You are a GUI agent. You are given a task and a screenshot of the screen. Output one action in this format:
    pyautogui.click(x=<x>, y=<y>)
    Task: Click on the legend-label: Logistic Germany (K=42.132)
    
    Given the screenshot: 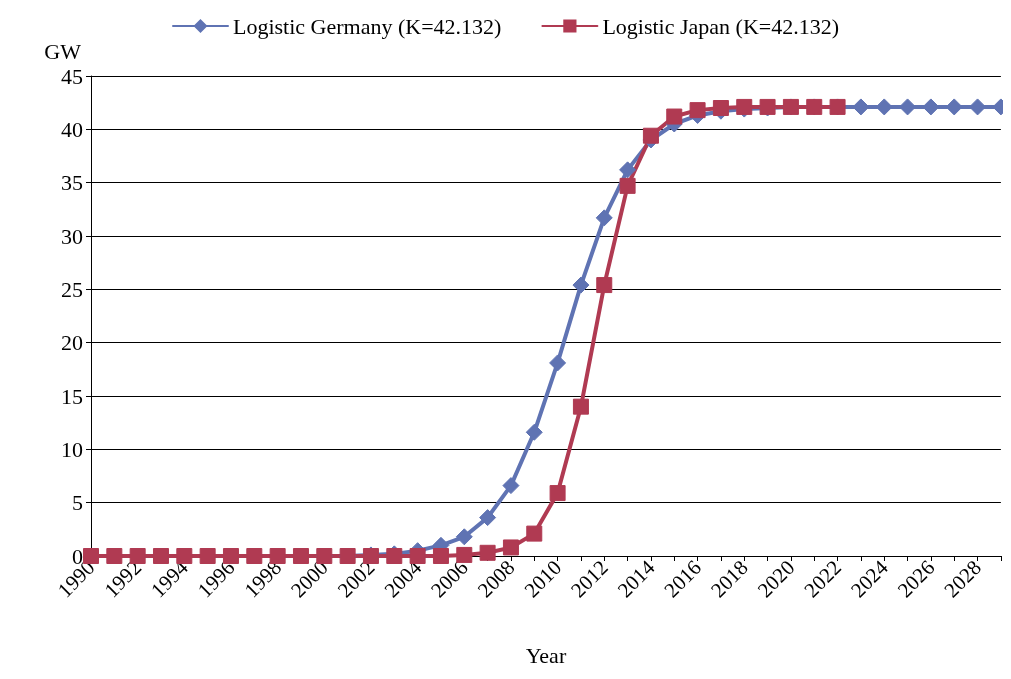 What is the action you would take?
    pyautogui.click(x=367, y=26)
    